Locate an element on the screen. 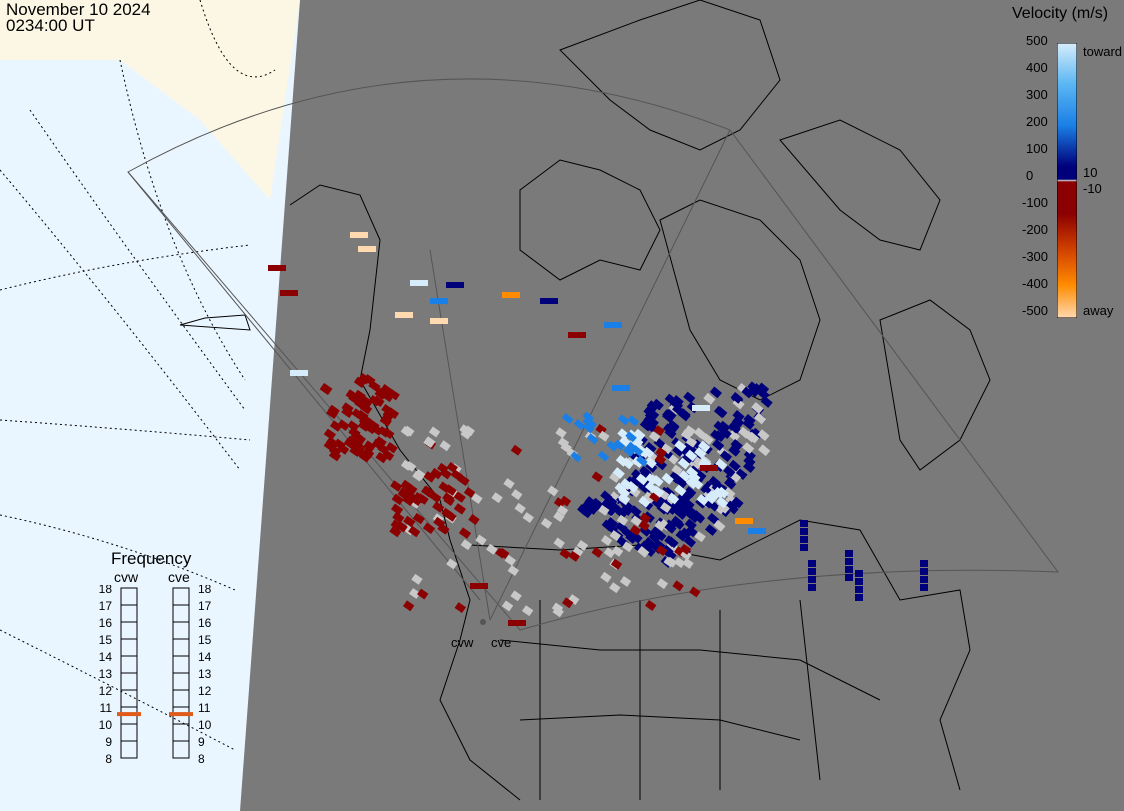 The image size is (1124, 811). map-radar-label-cve: cve is located at coordinates (501, 642).